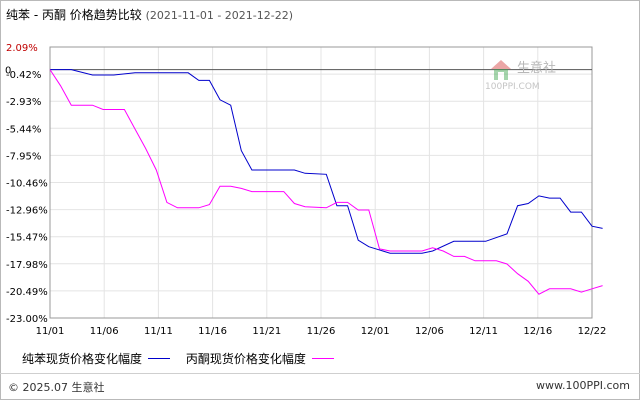 The image size is (640, 400). Describe the element at coordinates (321, 331) in the screenshot. I see `x-tick-label: 11/26` at that location.